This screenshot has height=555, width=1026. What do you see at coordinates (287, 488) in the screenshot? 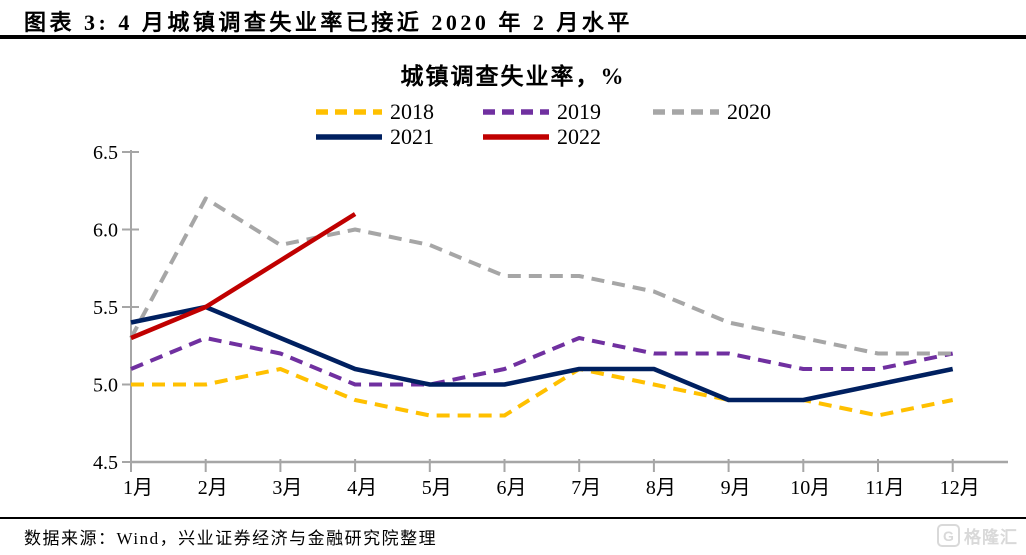
I see `x-tick-label: 3月` at bounding box center [287, 488].